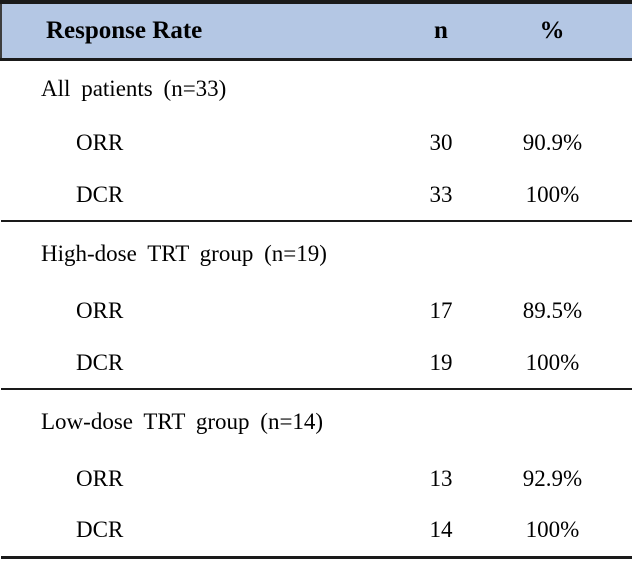 The height and width of the screenshot is (576, 632). Describe the element at coordinates (441, 530) in the screenshot. I see `row-n-value: 14` at that location.